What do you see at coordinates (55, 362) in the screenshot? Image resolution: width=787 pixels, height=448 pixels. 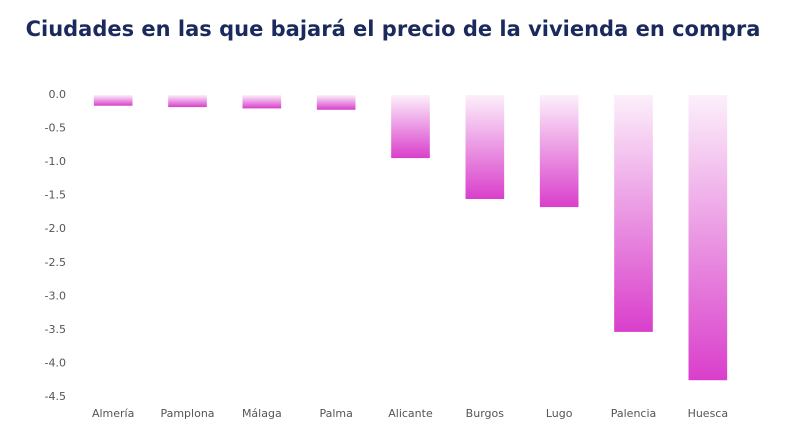 I see `y-tick-label: -4.0` at bounding box center [55, 362].